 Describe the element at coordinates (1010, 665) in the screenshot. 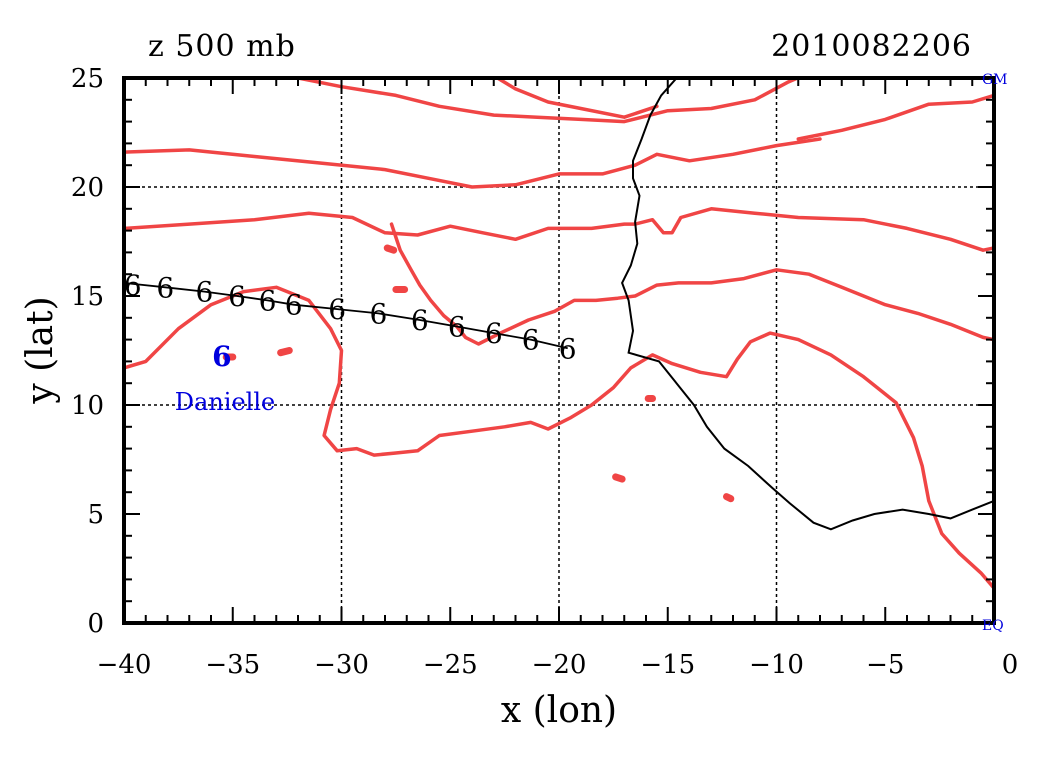

I see `x-tick-label: 0` at that location.